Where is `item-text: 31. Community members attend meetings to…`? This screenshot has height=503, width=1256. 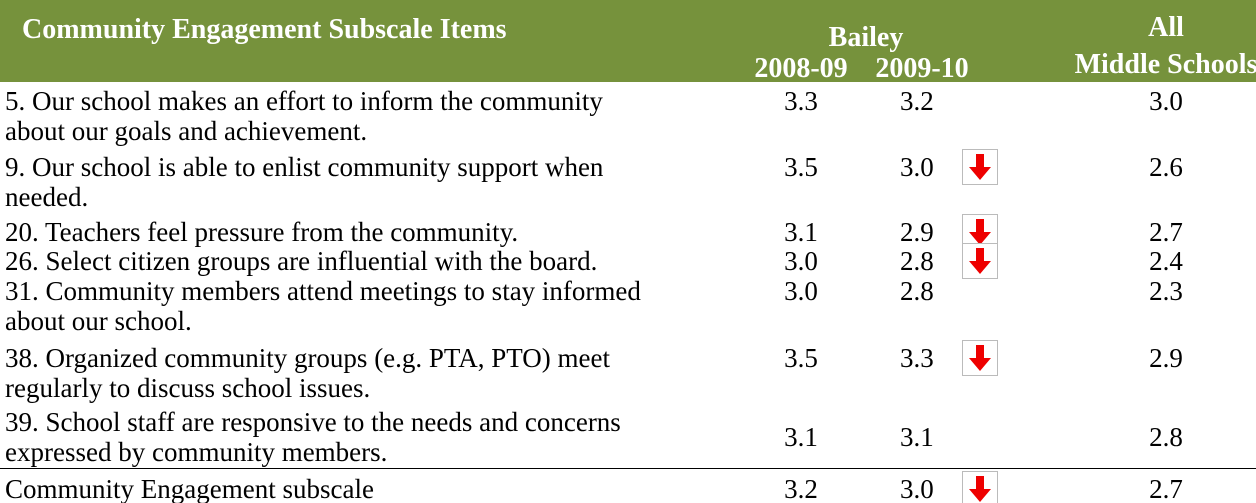 item-text: 31. Community members attend meetings to… is located at coordinates (323, 291).